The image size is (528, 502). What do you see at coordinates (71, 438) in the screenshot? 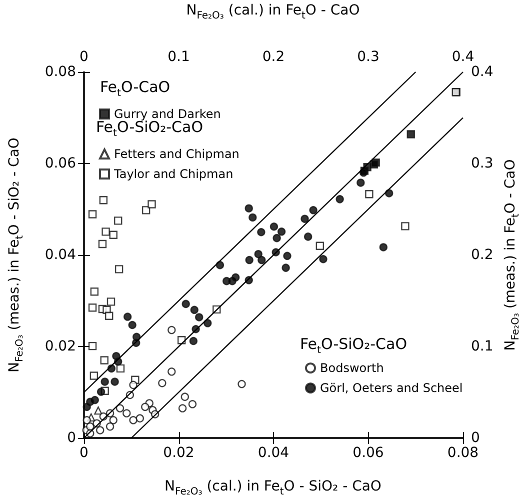
I see `y-tick-label: 0` at bounding box center [71, 438].